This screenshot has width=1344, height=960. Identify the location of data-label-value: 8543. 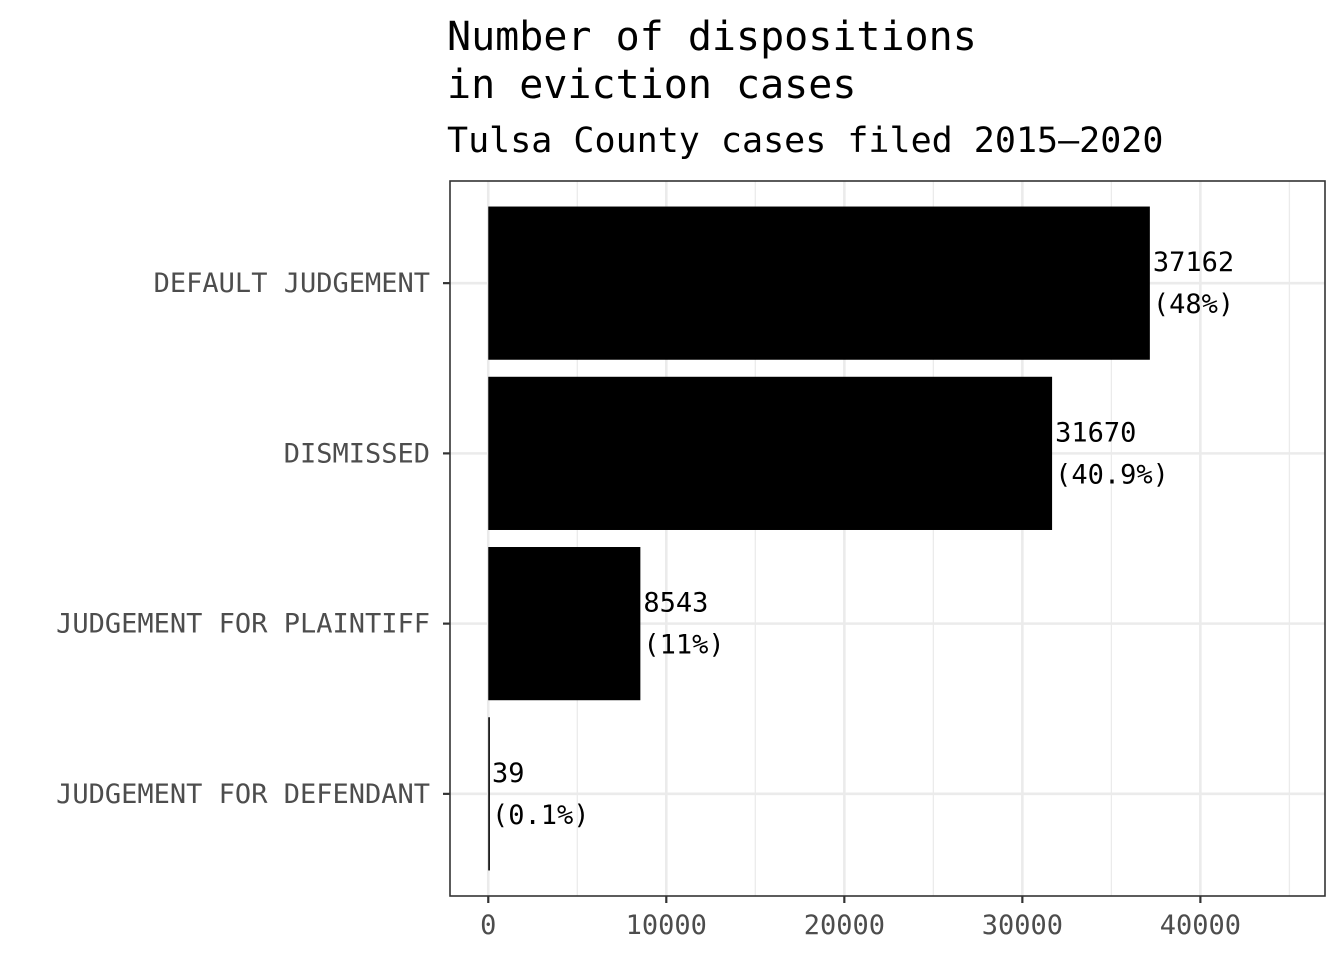
(675, 603).